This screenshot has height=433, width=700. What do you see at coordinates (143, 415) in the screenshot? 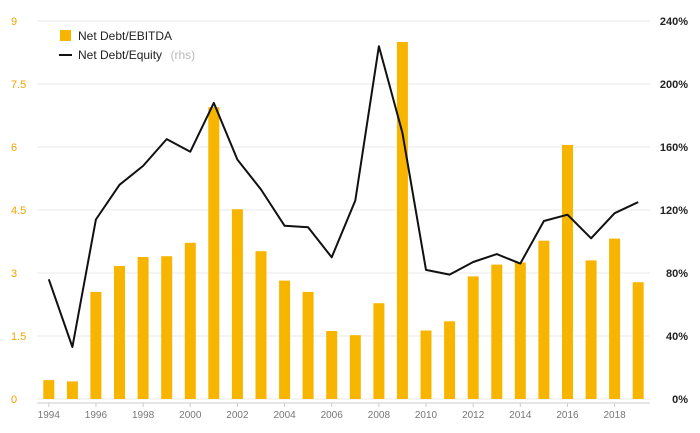
I see `x-axis-tick-label: 1998` at bounding box center [143, 415].